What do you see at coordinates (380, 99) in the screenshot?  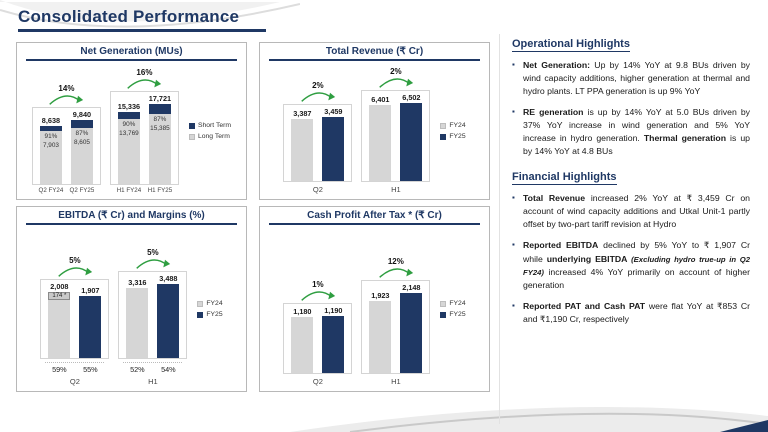 I see `bar-value-label: 6,401` at bounding box center [380, 99].